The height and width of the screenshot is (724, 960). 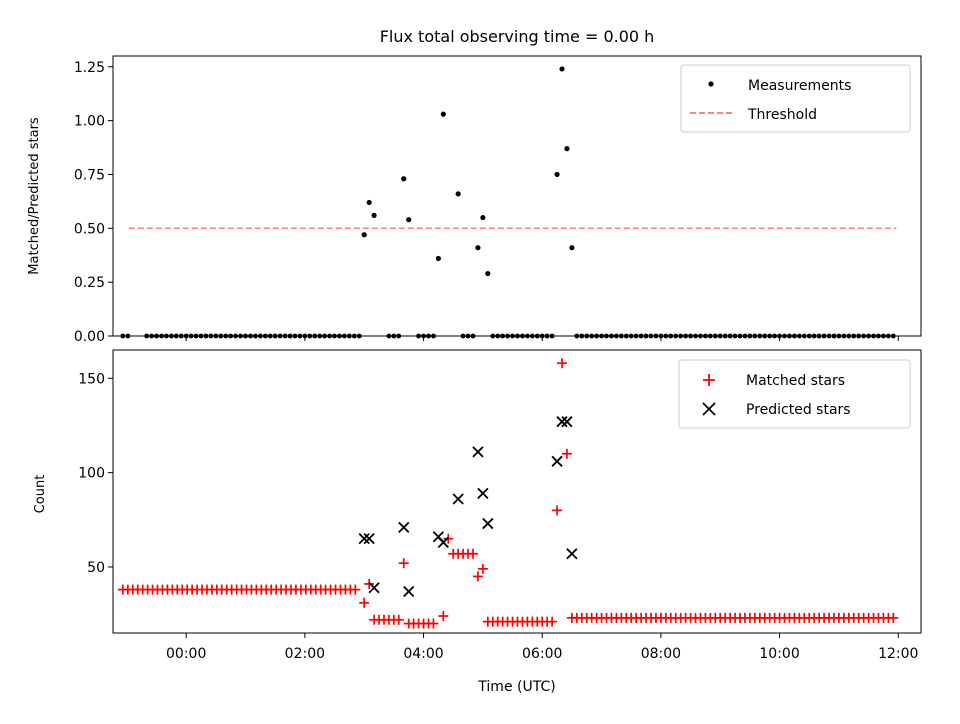 I want to click on bottom-xlabel: Time (UTC), so click(x=516, y=687).